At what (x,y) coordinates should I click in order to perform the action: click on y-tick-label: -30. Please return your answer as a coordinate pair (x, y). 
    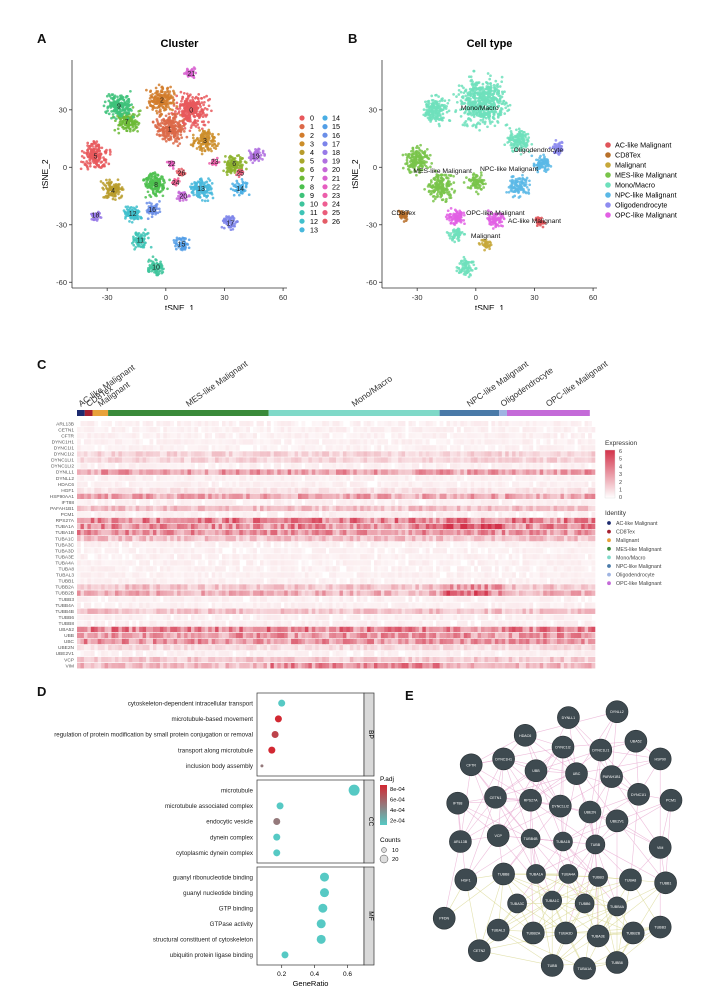
    Looking at the image, I should click on (61, 224).